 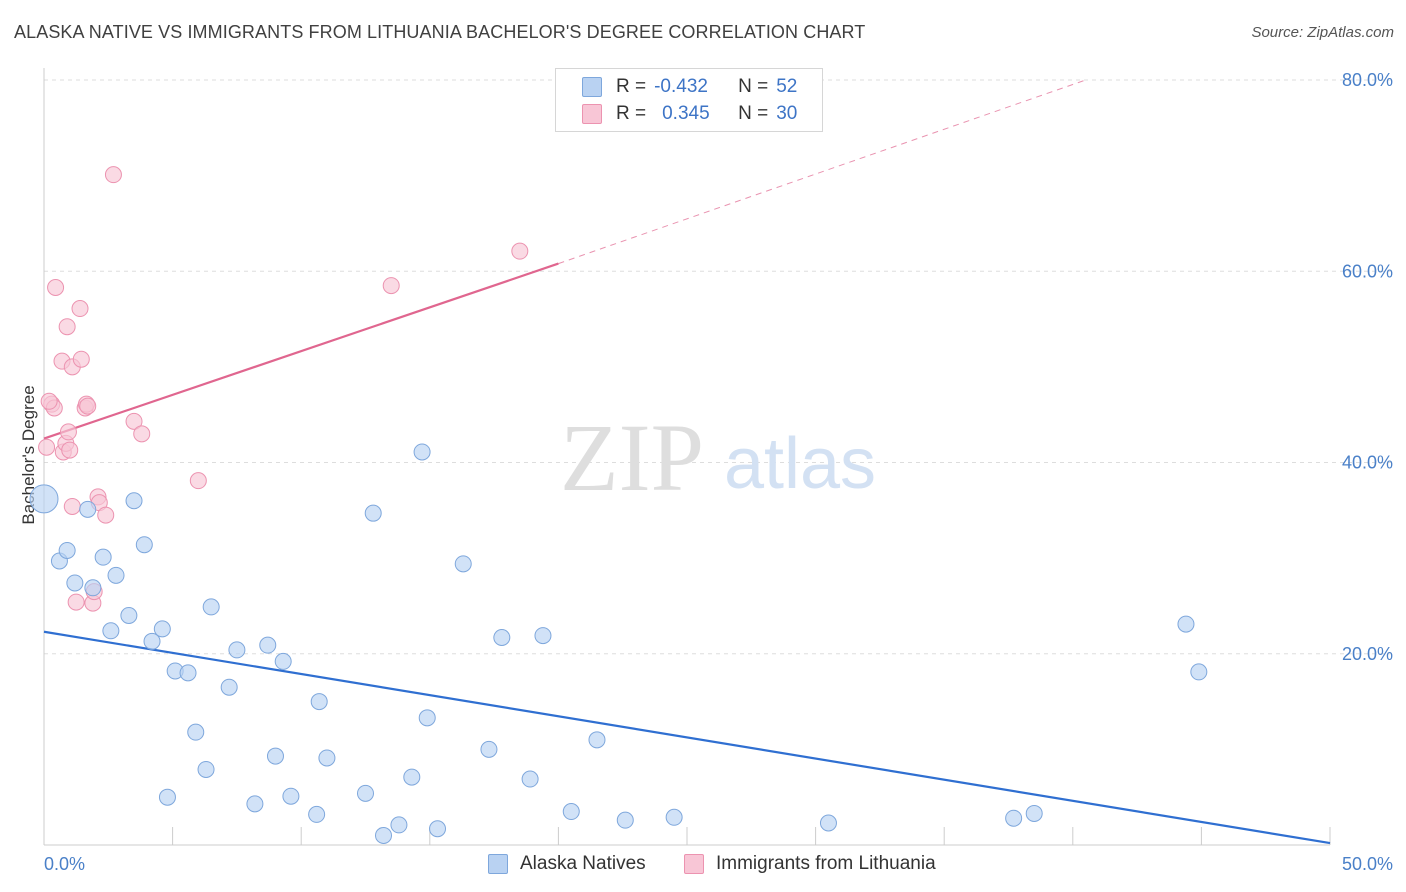 I want to click on bottom-legend-alaska: Alaska Natives, so click(x=567, y=864).